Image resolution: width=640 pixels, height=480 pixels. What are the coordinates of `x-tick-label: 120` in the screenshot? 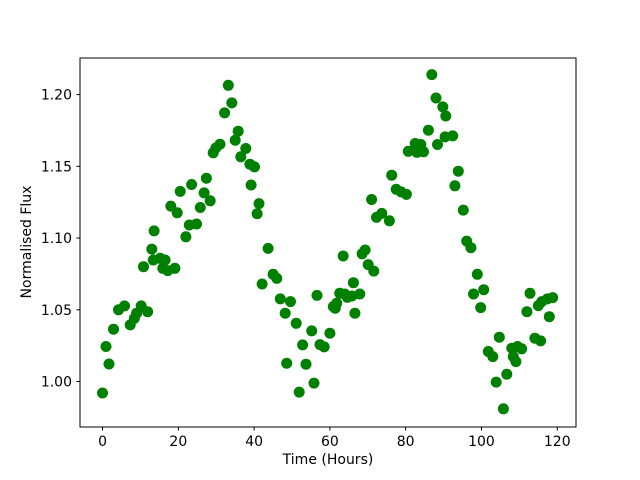 It's located at (557, 442).